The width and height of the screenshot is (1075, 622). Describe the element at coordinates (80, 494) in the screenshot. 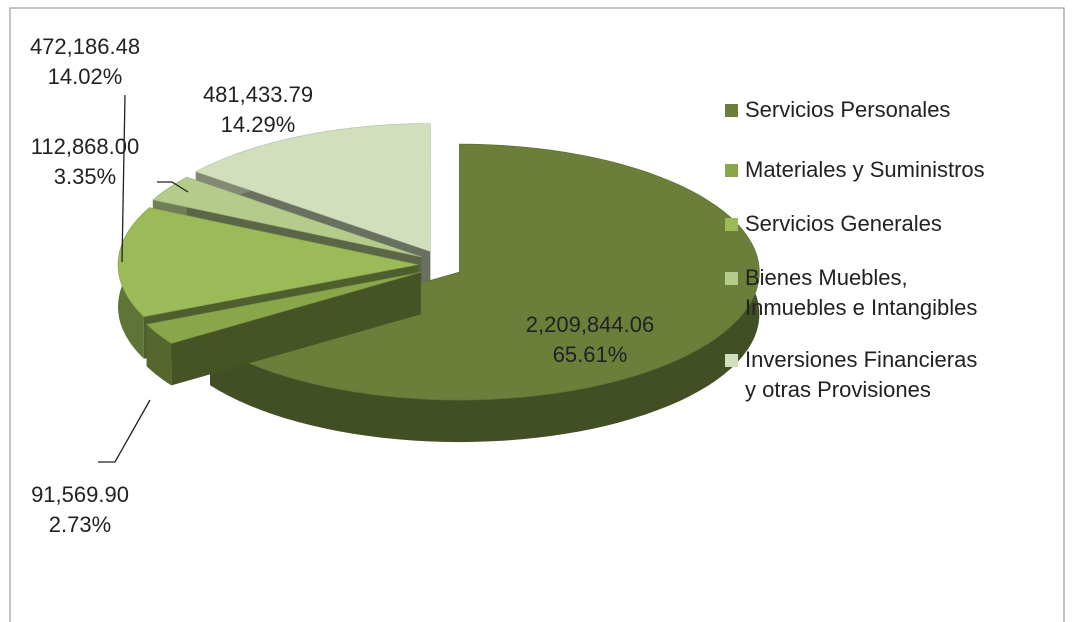

I see `value-label: 91,569.90` at that location.